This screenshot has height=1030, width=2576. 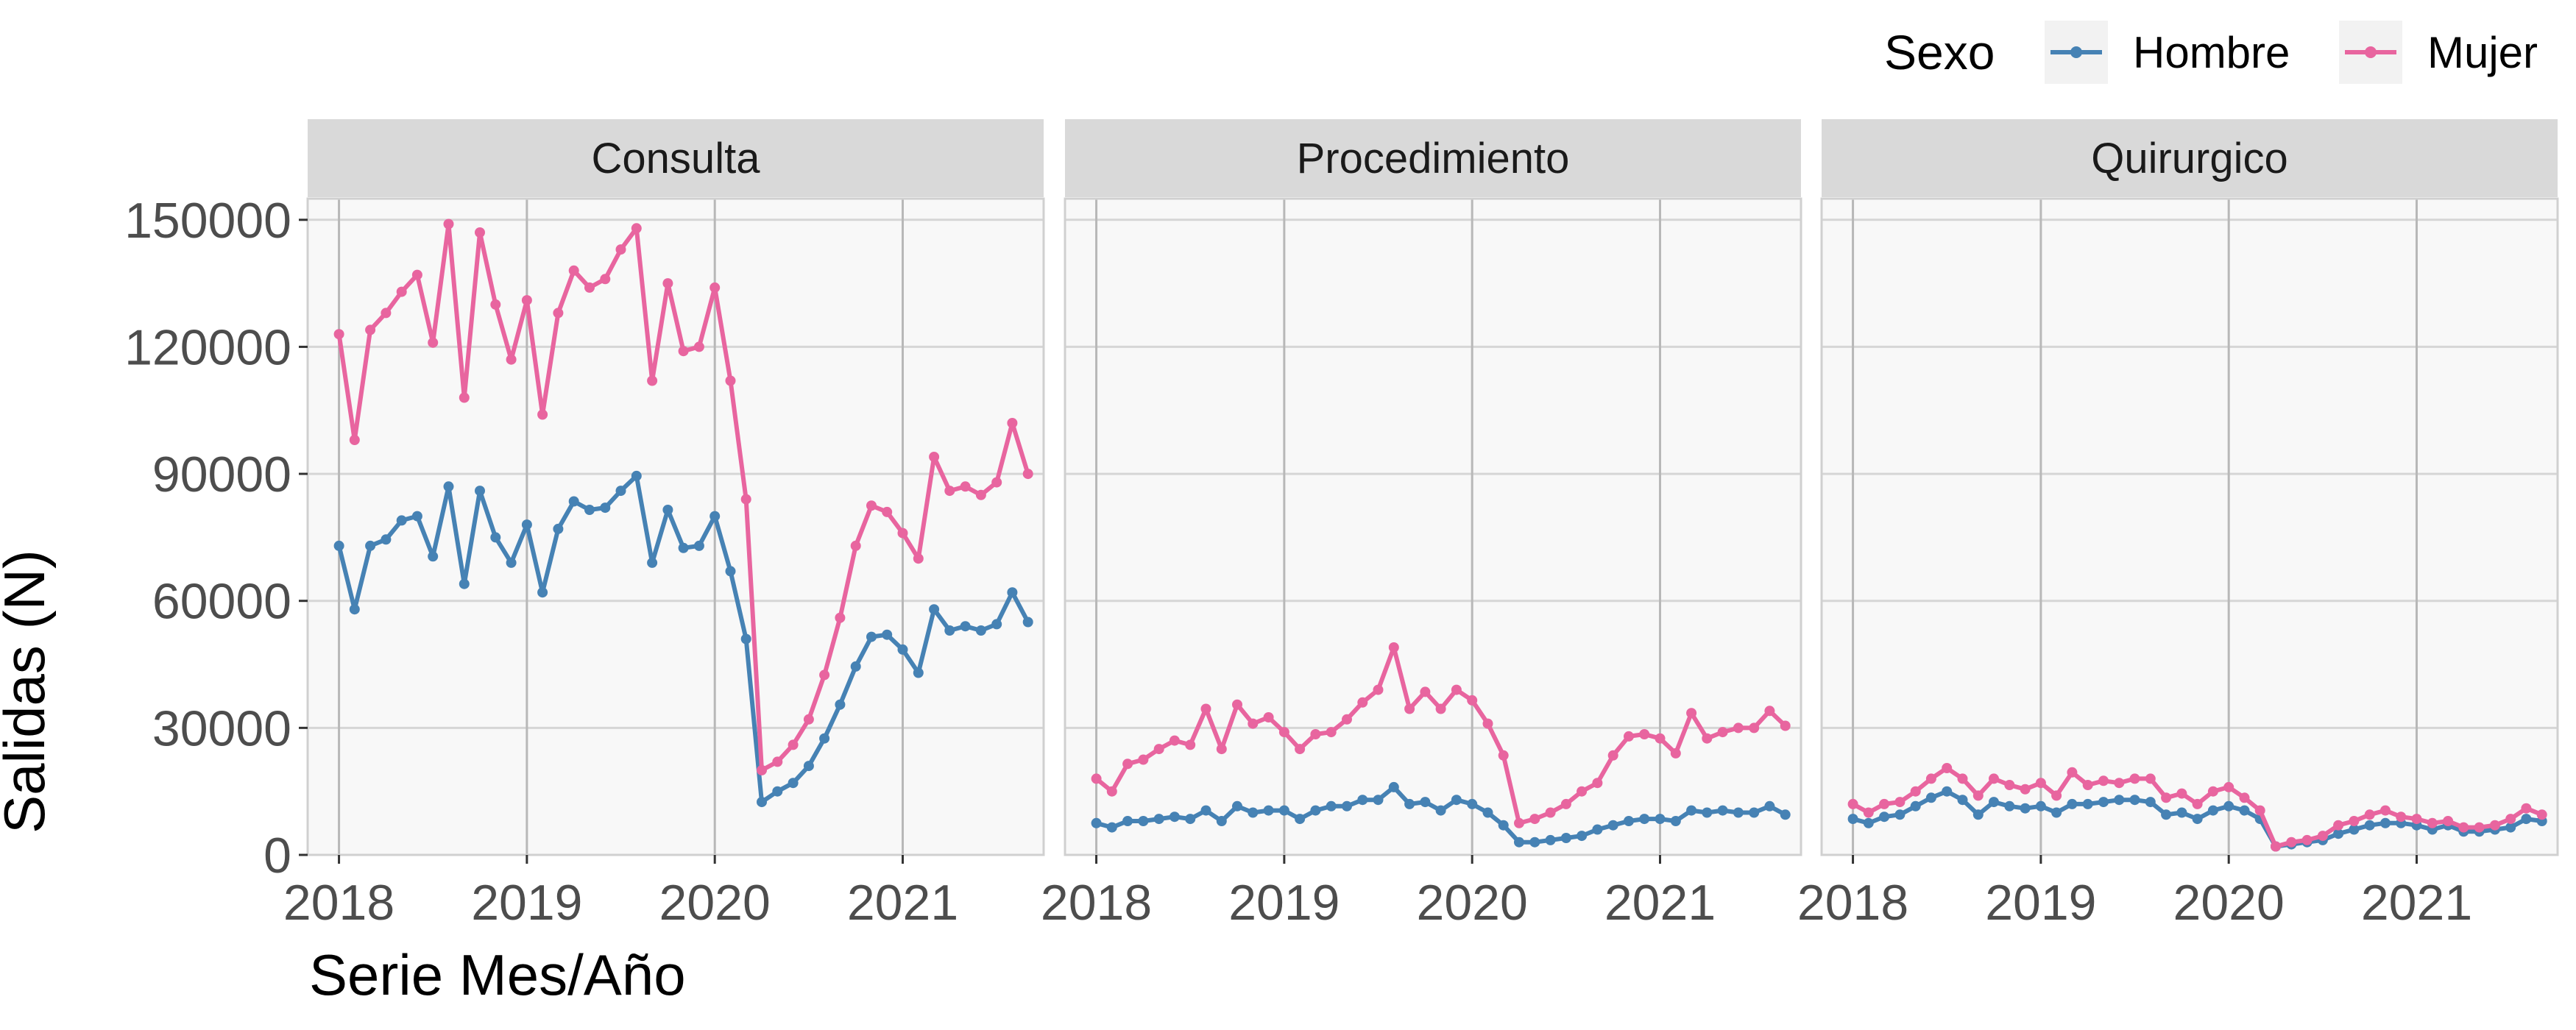 I want to click on x-tick-label: 2019, so click(x=1284, y=903).